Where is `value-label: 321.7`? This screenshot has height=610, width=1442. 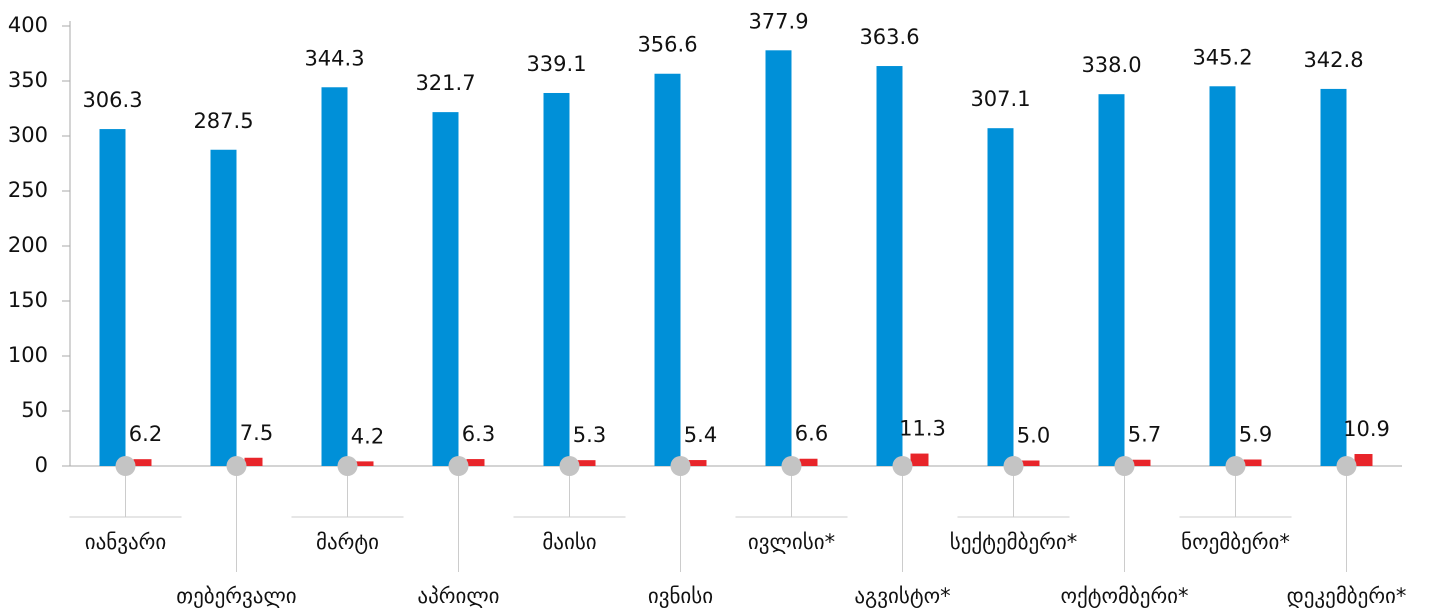
value-label: 321.7 is located at coordinates (445, 83).